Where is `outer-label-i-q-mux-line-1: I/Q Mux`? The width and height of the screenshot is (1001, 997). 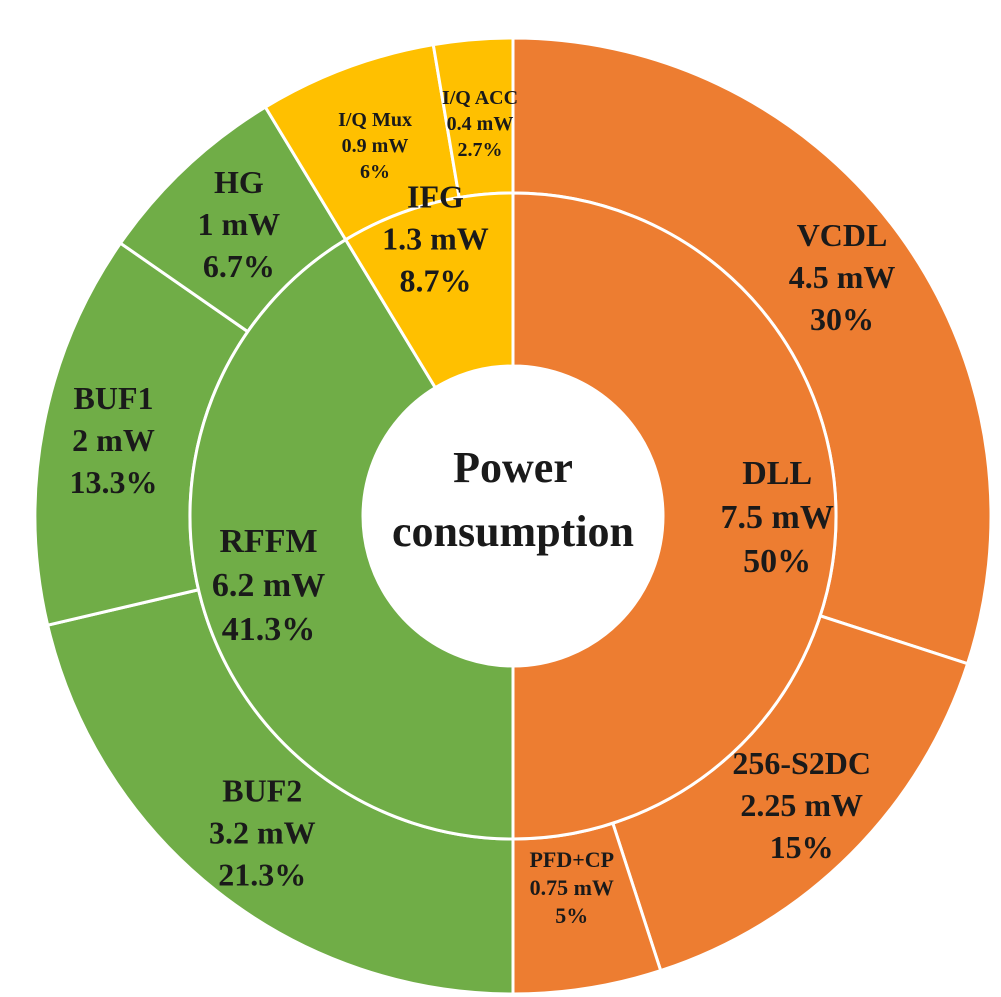 outer-label-i-q-mux-line-1: I/Q Mux is located at coordinates (375, 120).